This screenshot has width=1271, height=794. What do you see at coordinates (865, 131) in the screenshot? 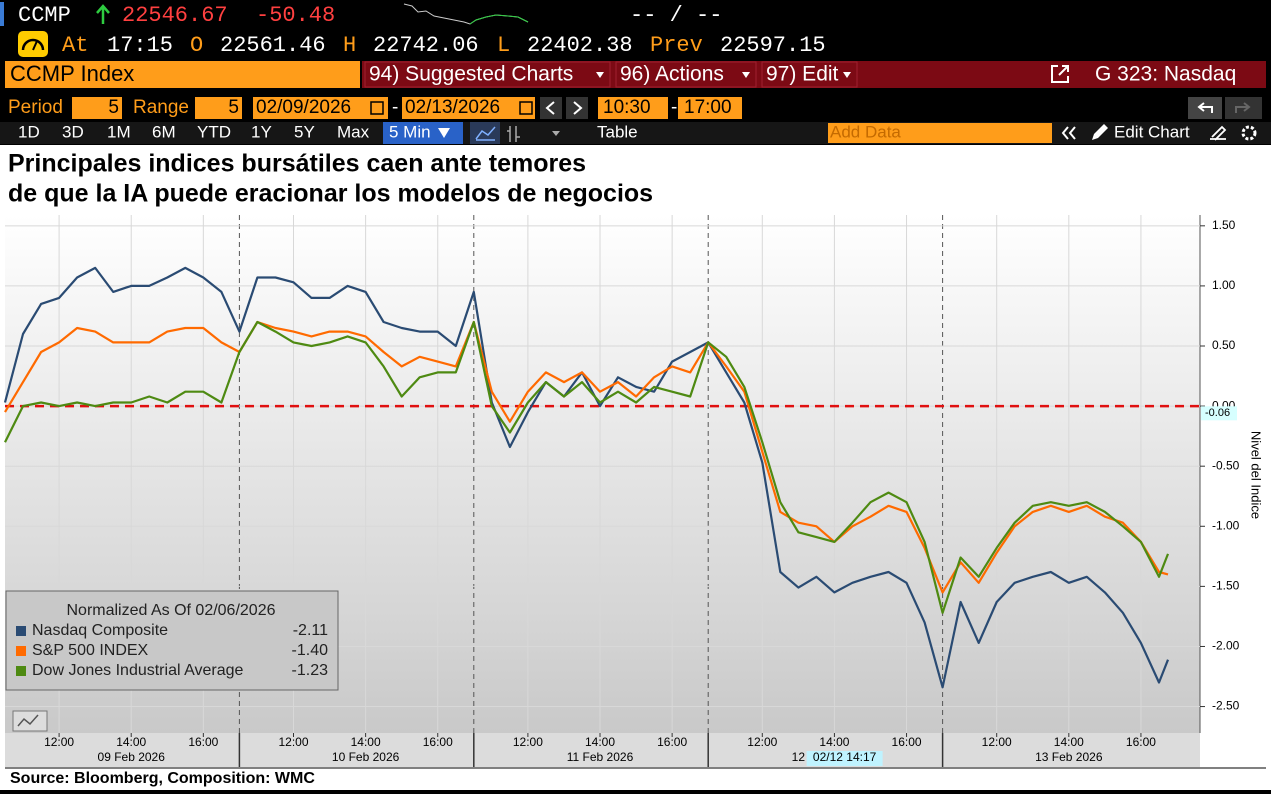
I see `add-data: Add Data` at bounding box center [865, 131].